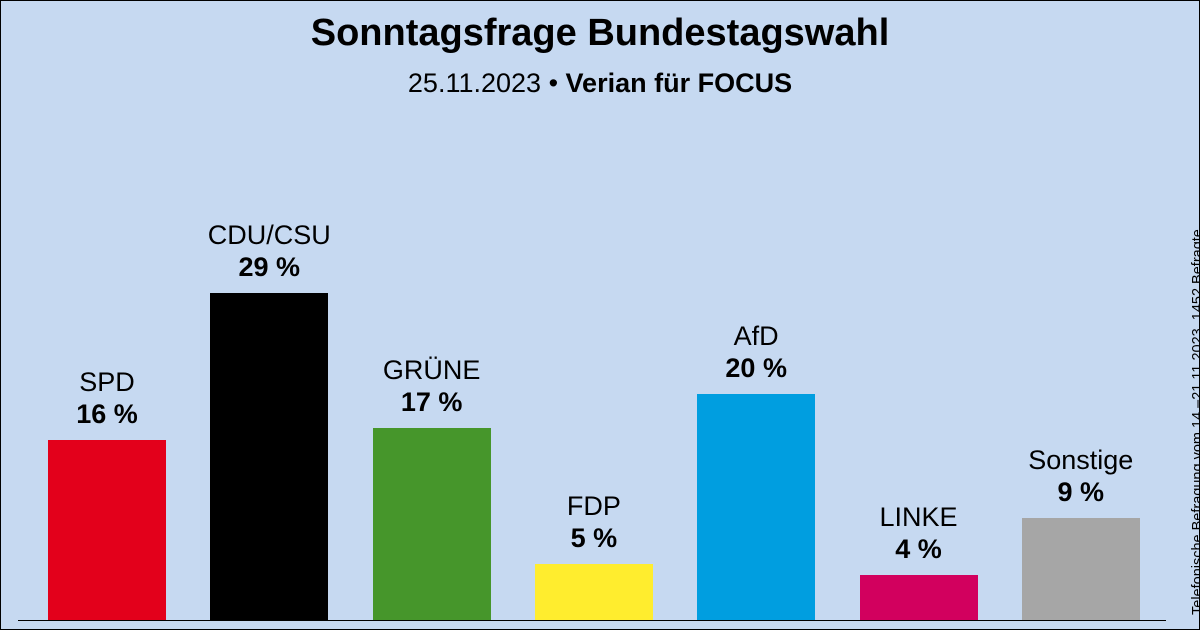 The width and height of the screenshot is (1200, 630). What do you see at coordinates (269, 266) in the screenshot?
I see `party-value: 29 %` at bounding box center [269, 266].